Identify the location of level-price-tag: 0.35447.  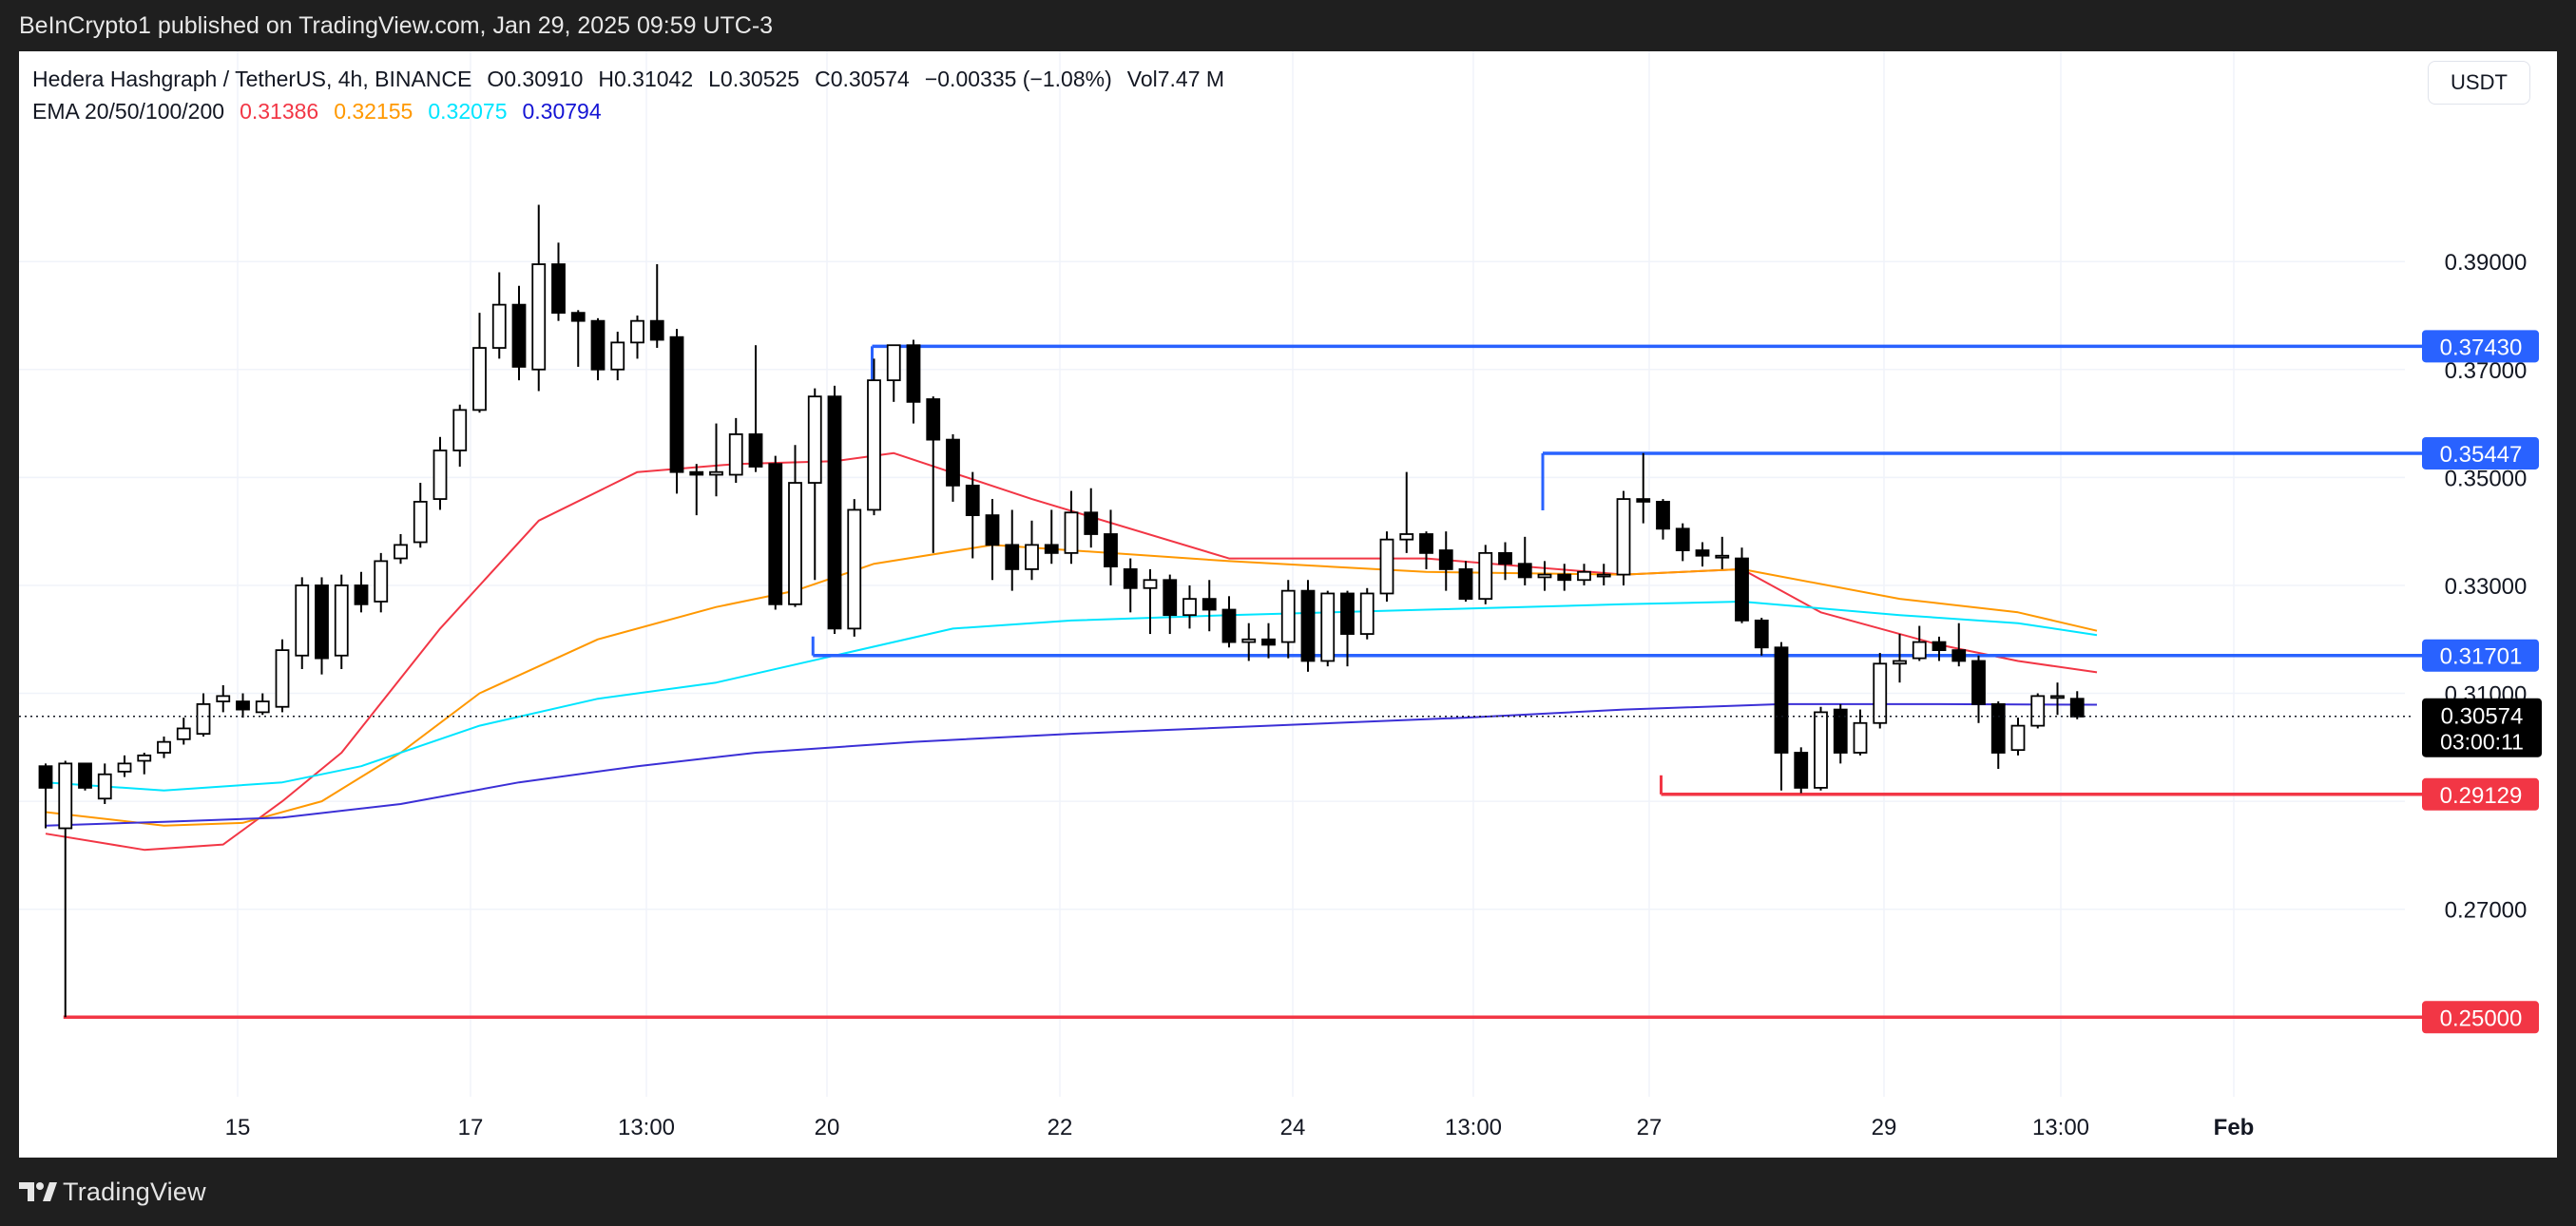
(2481, 453).